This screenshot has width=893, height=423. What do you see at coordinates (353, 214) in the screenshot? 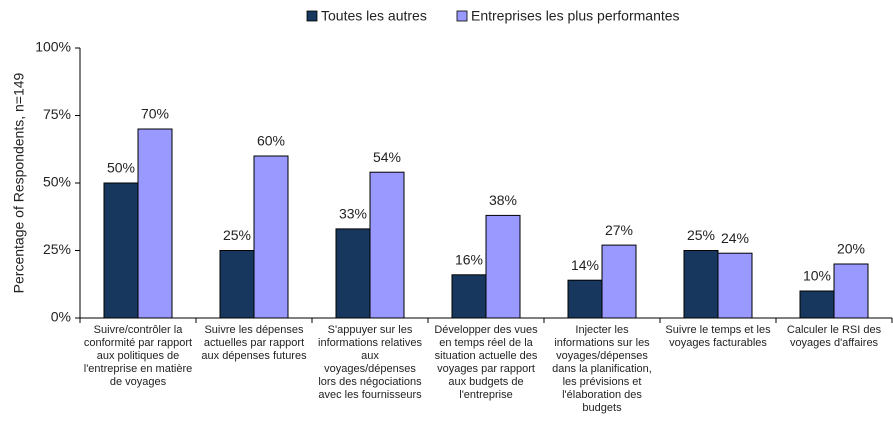
I see `value-label: 33%` at bounding box center [353, 214].